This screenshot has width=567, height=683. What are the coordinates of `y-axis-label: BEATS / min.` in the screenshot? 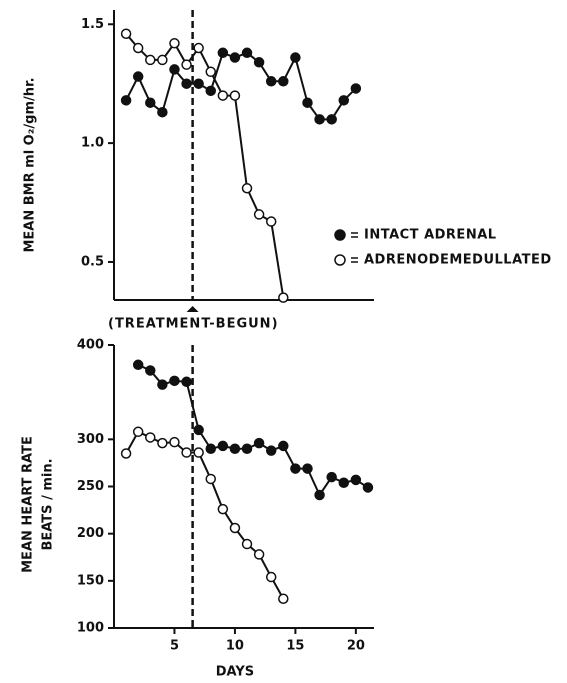 It's located at (48, 504).